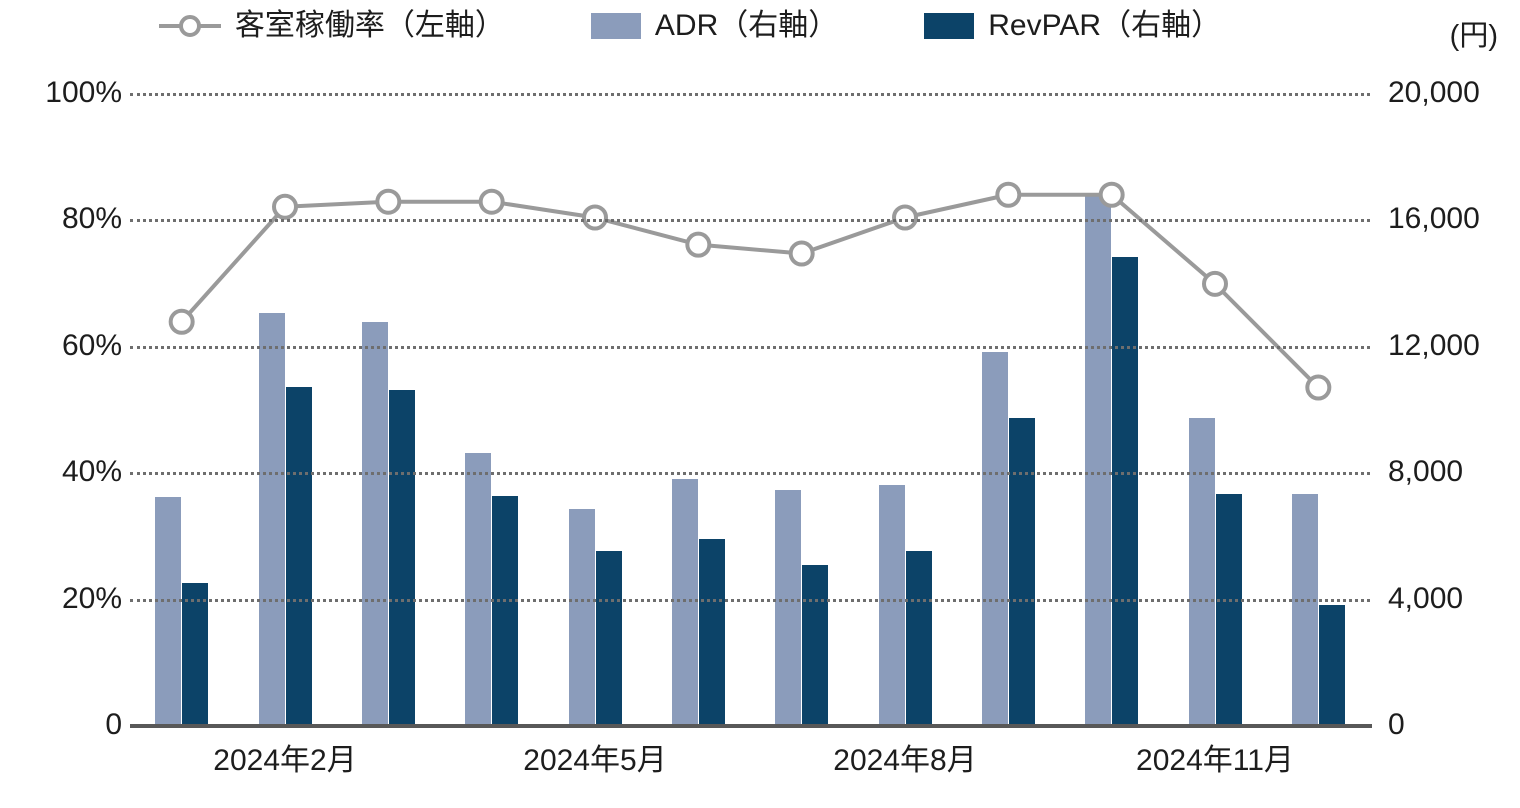  I want to click on right-axis-tick: 0, so click(1396, 724).